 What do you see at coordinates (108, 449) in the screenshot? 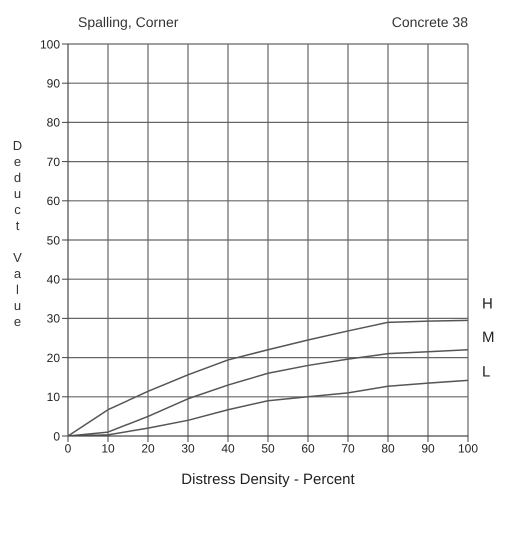
I see `x-tick-label: 10` at bounding box center [108, 449].